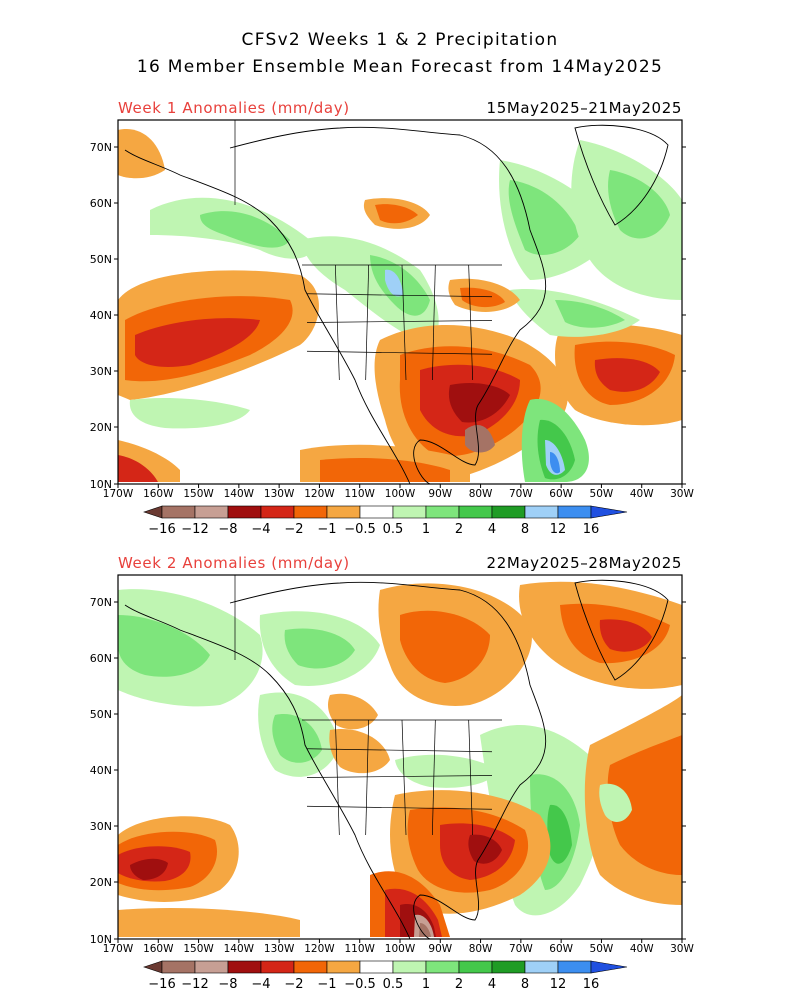  I want to click on week1-colorbar-label: 2, so click(459, 529).